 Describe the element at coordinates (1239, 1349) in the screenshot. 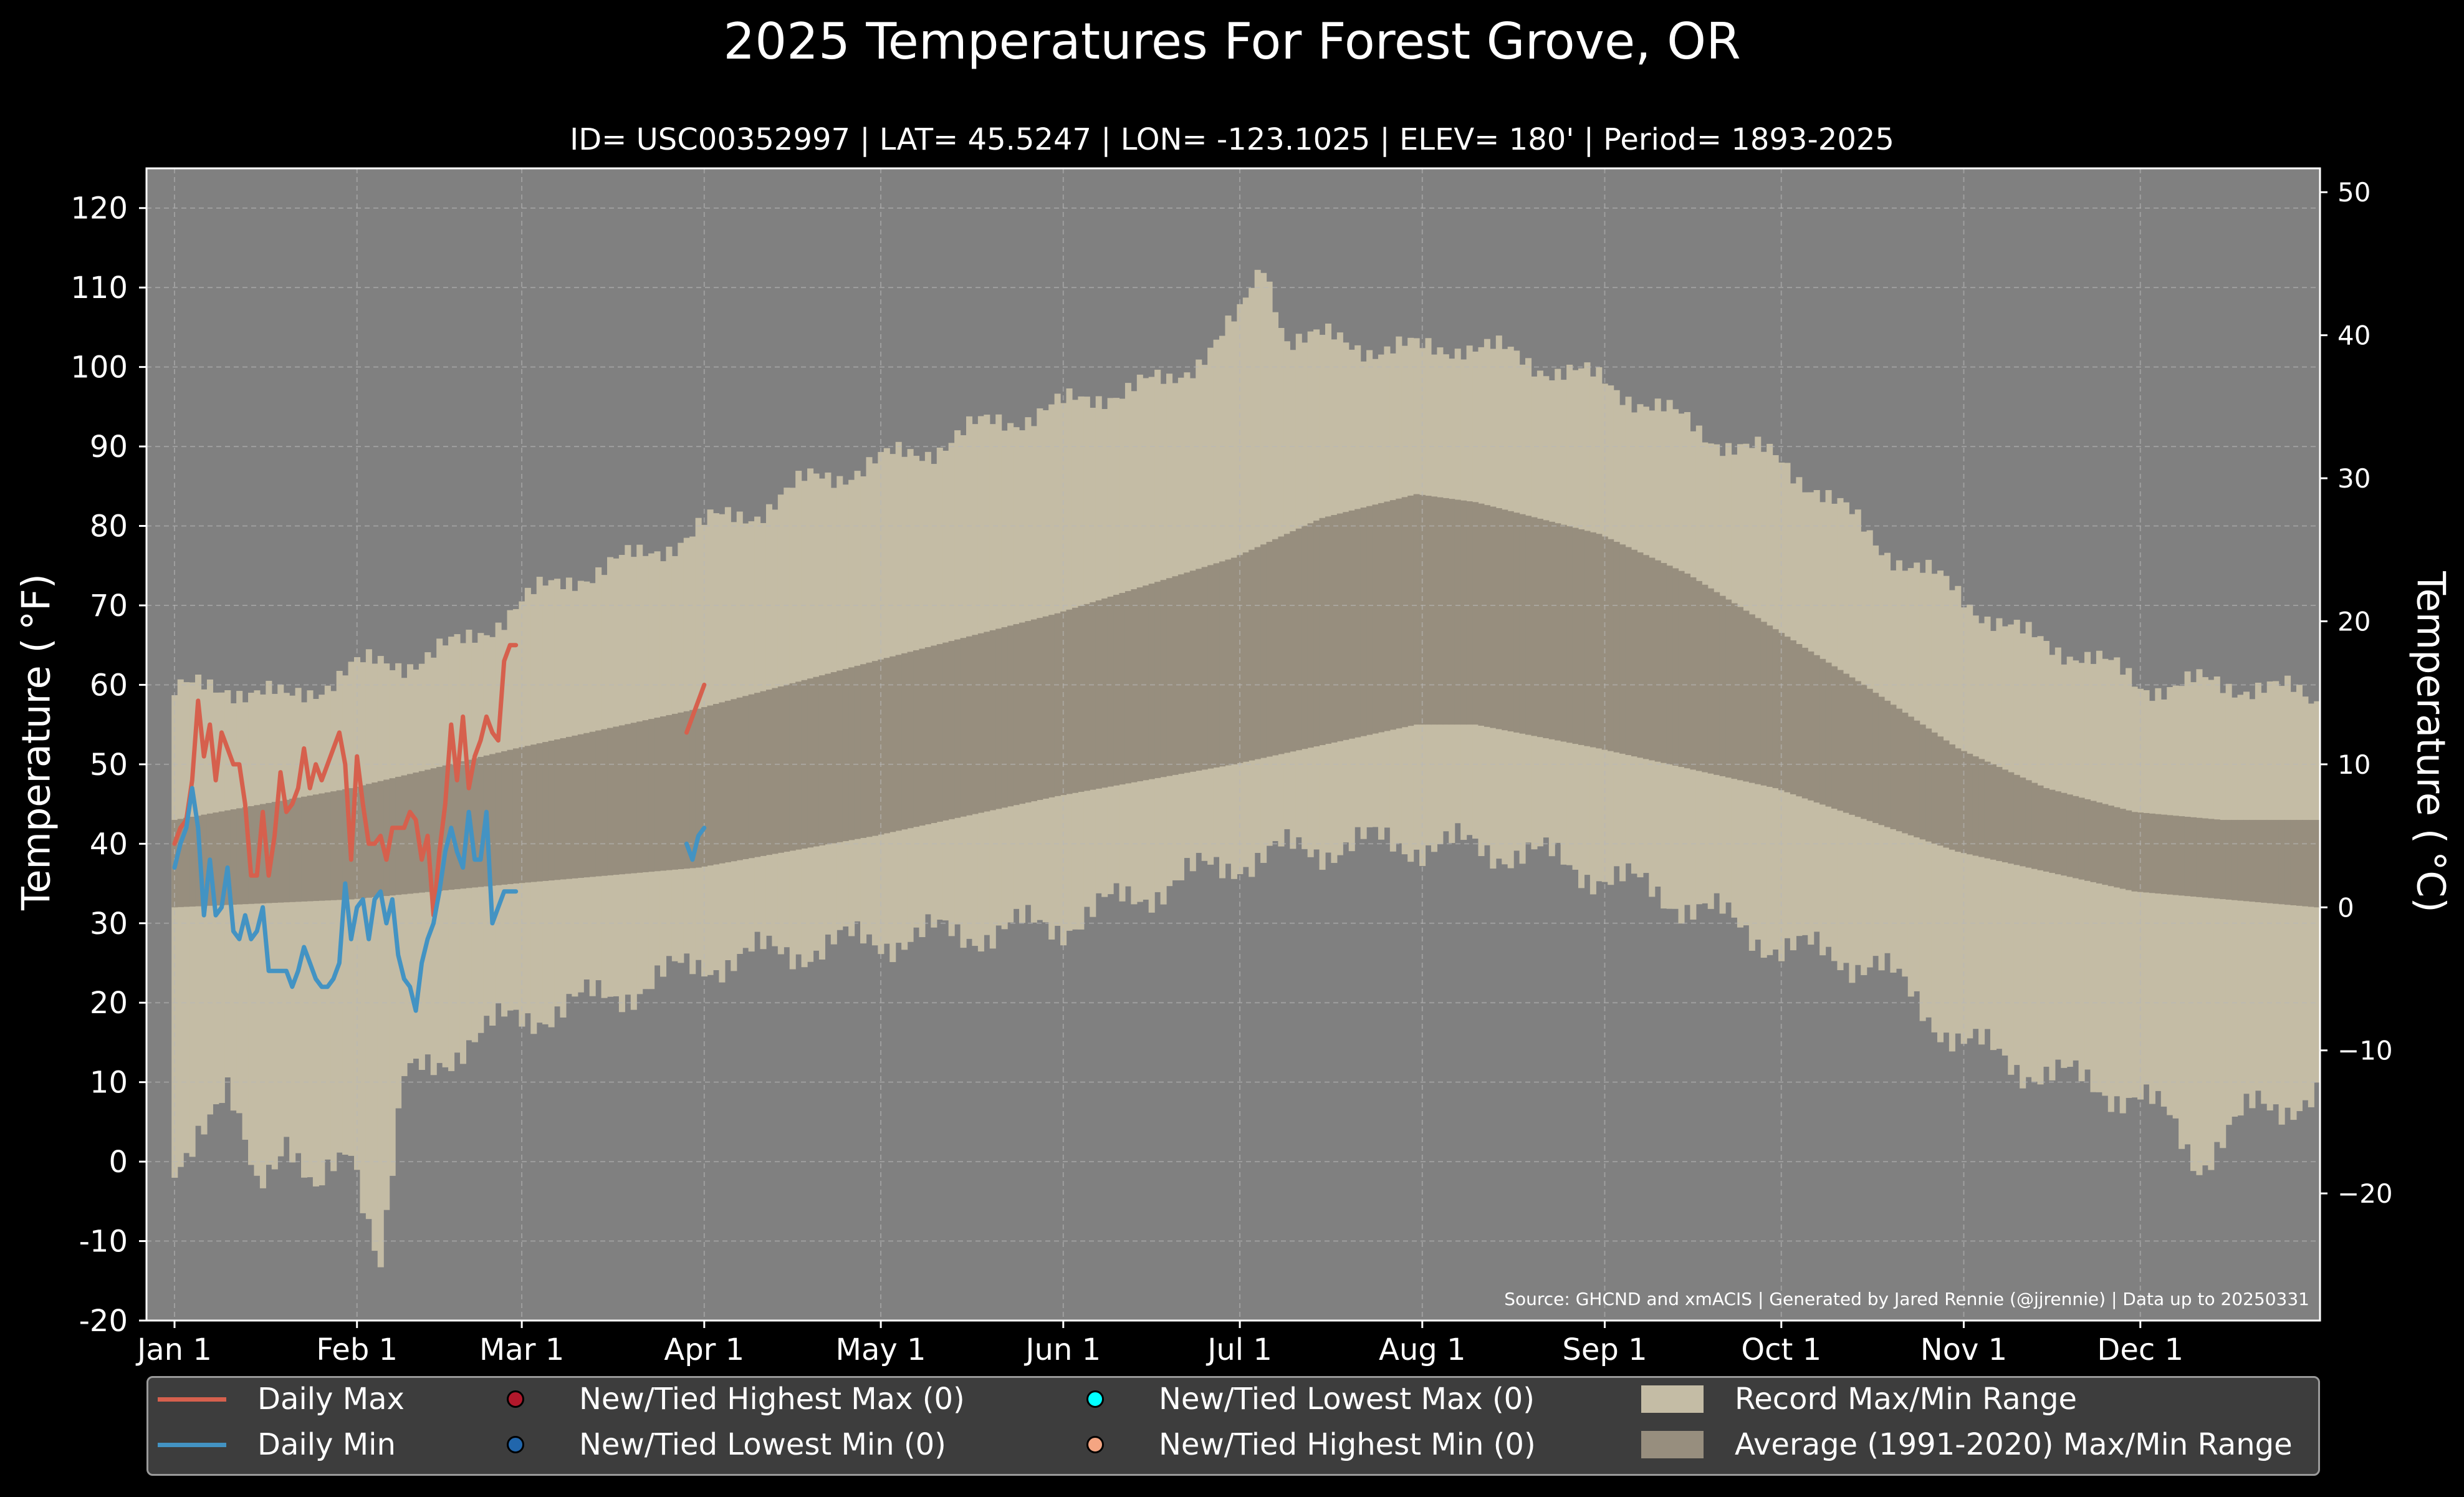

I see `x-tick-label: Jul 1` at that location.